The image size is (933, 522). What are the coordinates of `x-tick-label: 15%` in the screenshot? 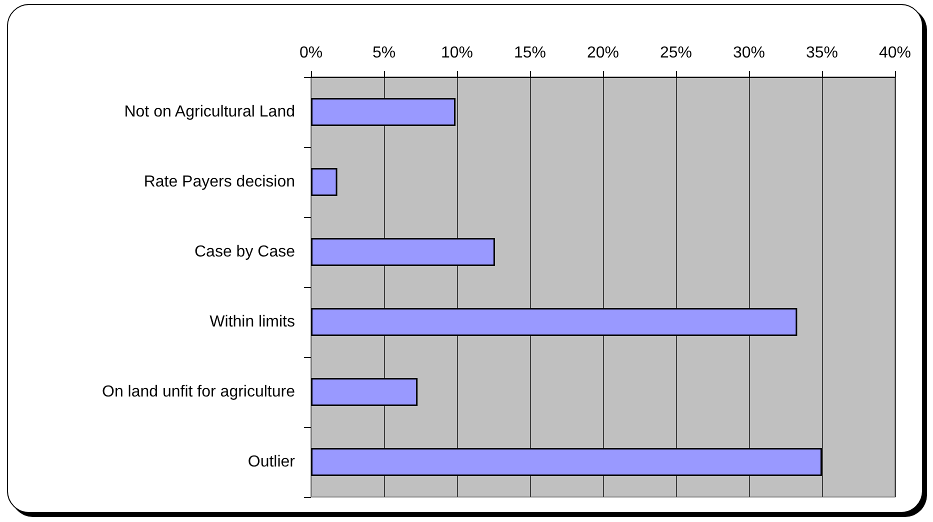 It's located at (530, 53).